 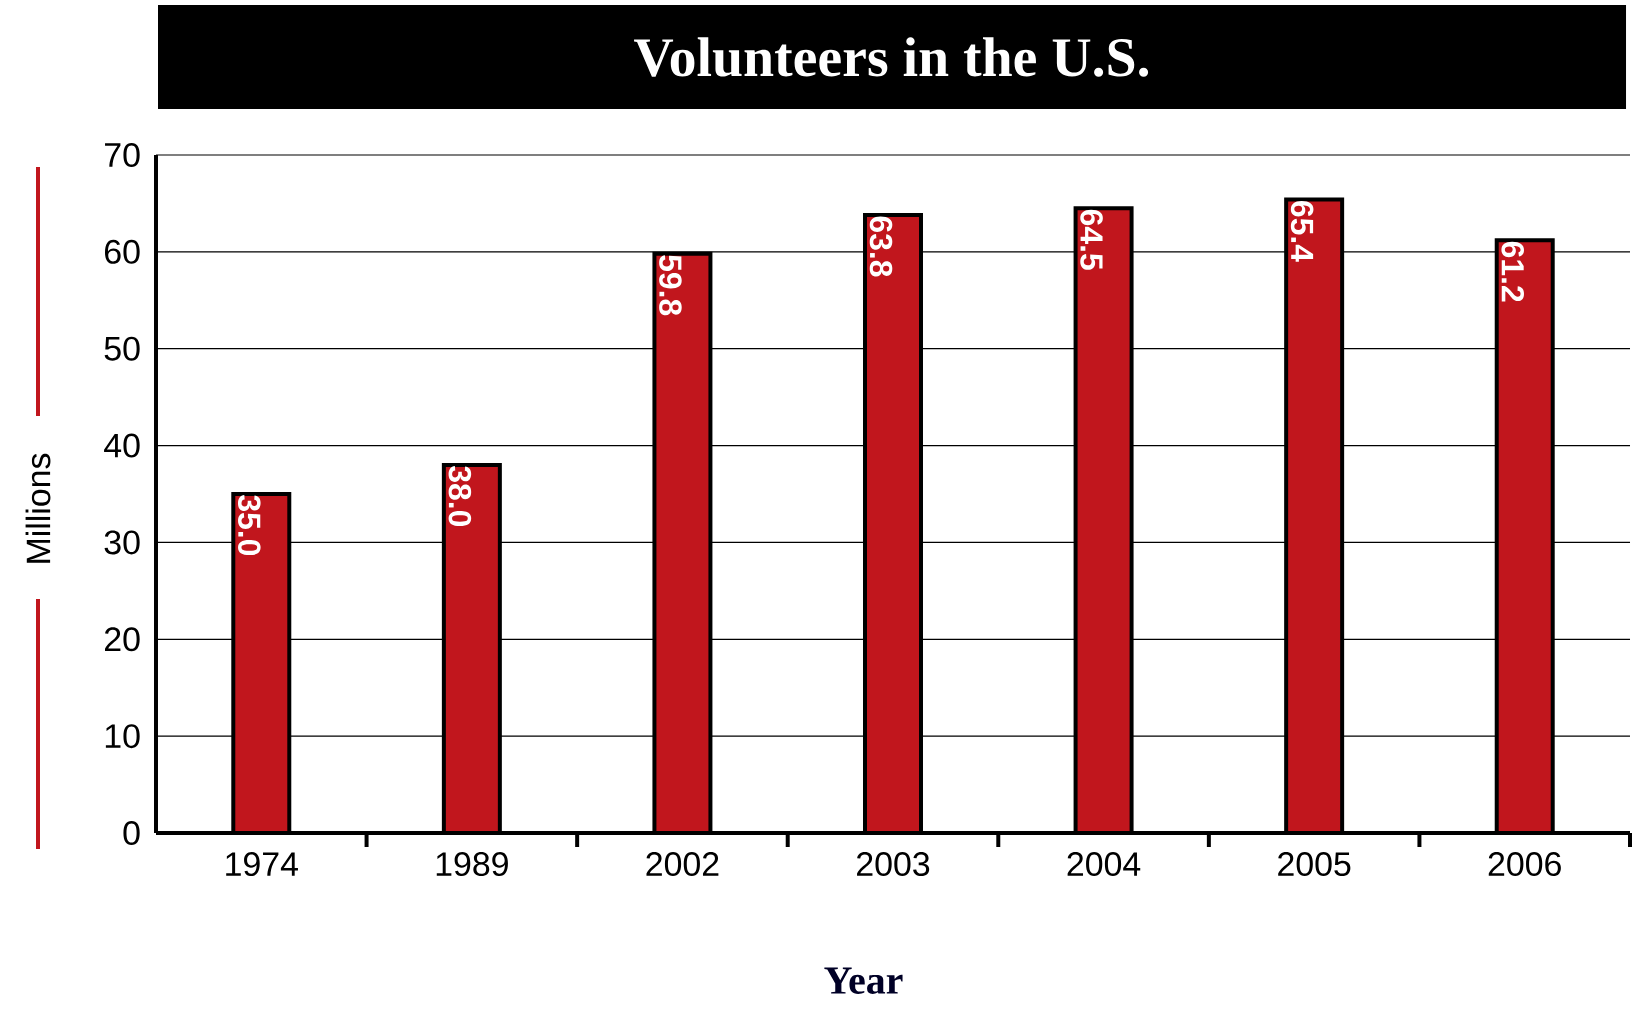 I want to click on x-tick-label: 2006, so click(x=1524, y=864).